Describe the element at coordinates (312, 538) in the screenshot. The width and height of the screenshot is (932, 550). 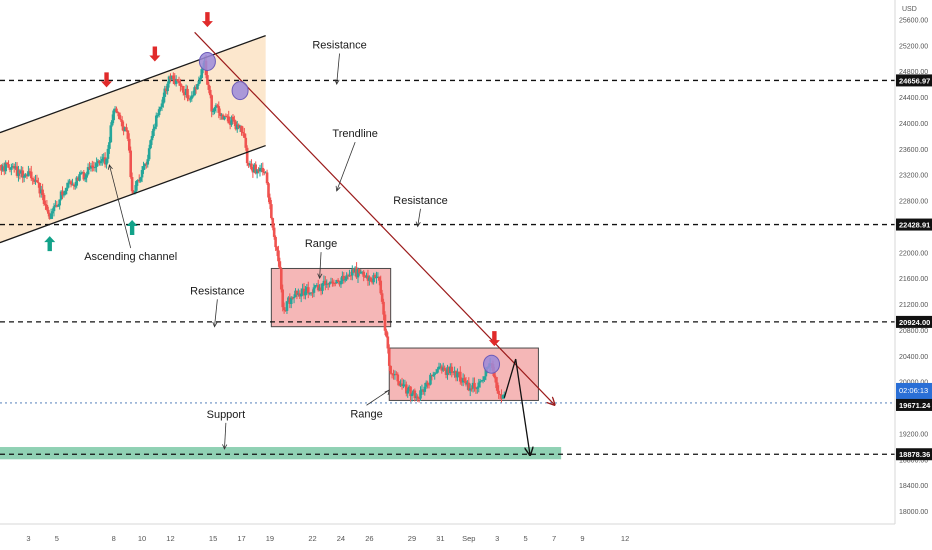
I see `time-tick-label: 22` at that location.